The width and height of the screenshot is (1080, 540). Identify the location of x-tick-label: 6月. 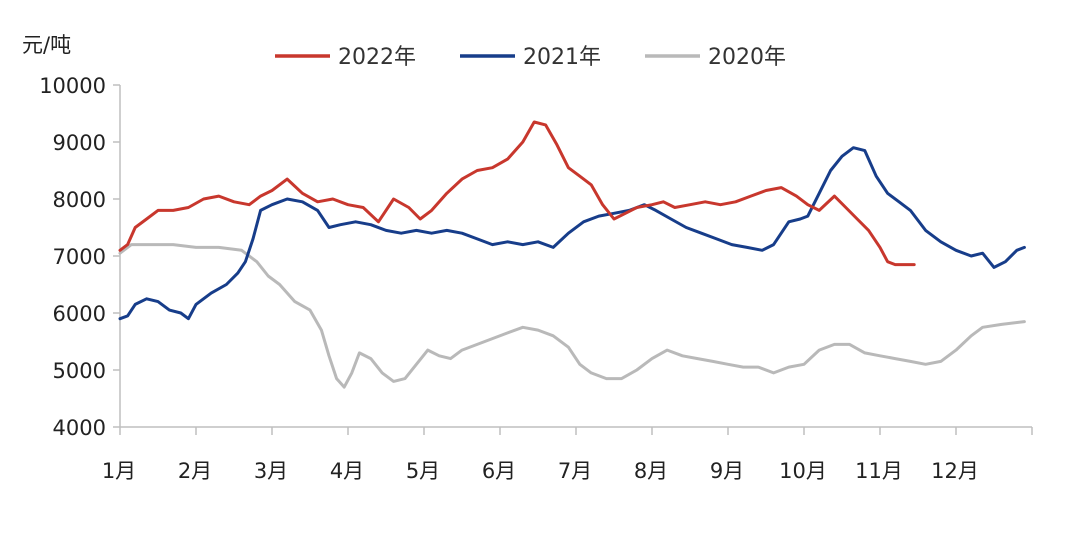
(499, 471).